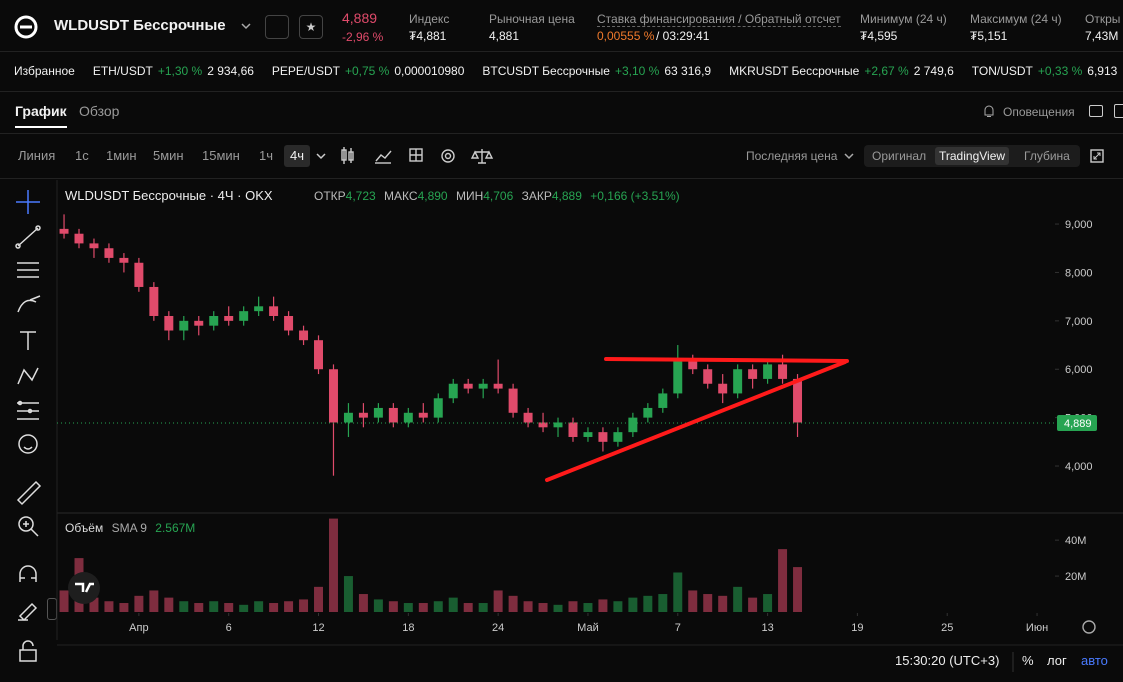 The height and width of the screenshot is (682, 1123). I want to click on price-source: Последняя цена, so click(792, 156).